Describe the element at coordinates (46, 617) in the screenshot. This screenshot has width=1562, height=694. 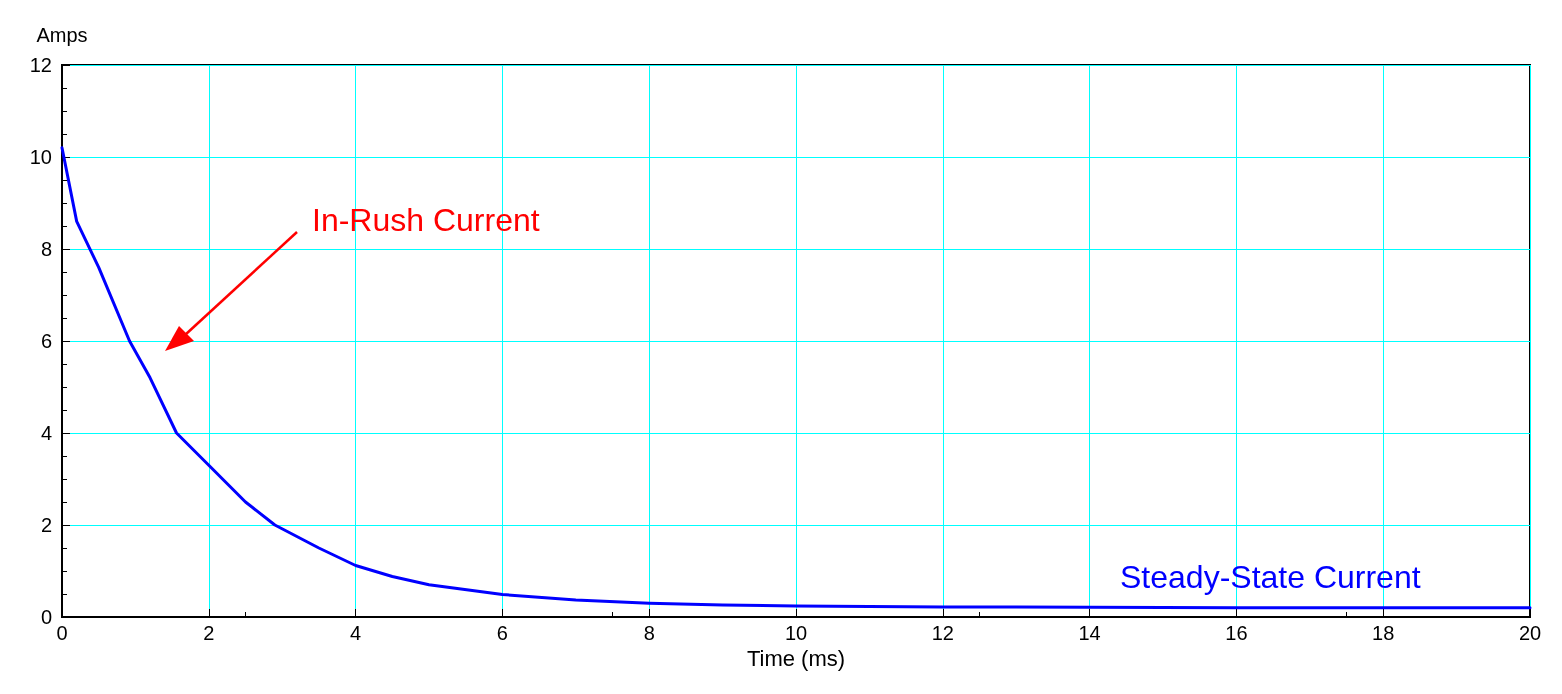
I see `y-tick-label: 0` at that location.